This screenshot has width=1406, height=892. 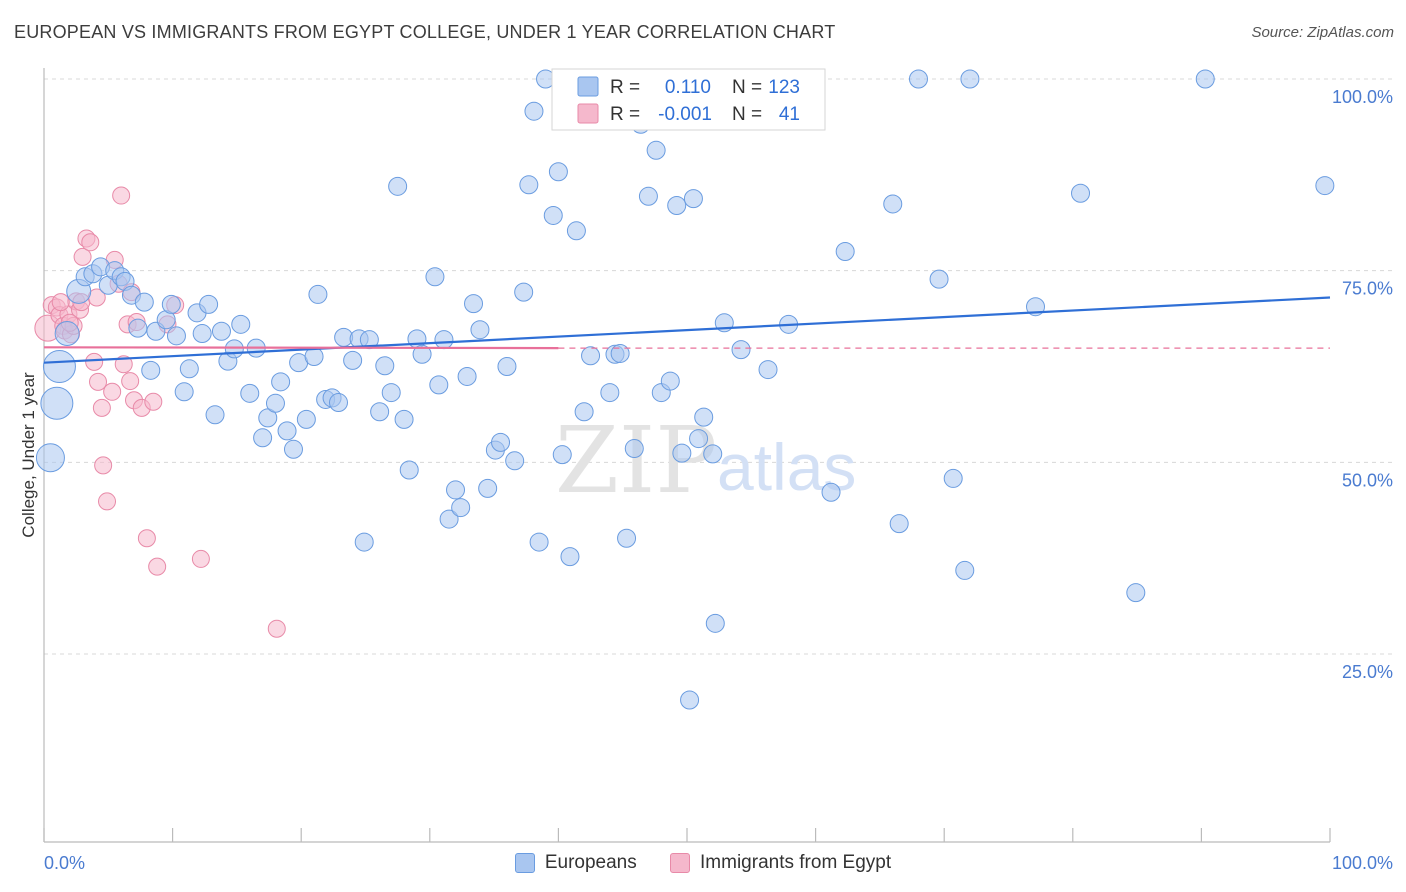 I want to click on europeans-label: Europeans, so click(x=590, y=862).